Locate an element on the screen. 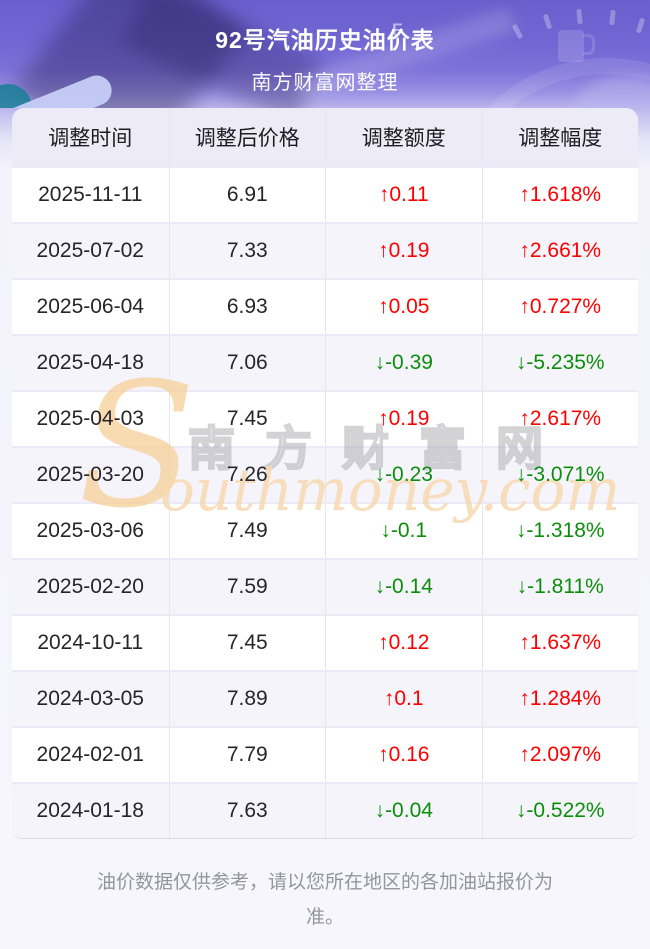  cell-price: 7.26 is located at coordinates (247, 475).